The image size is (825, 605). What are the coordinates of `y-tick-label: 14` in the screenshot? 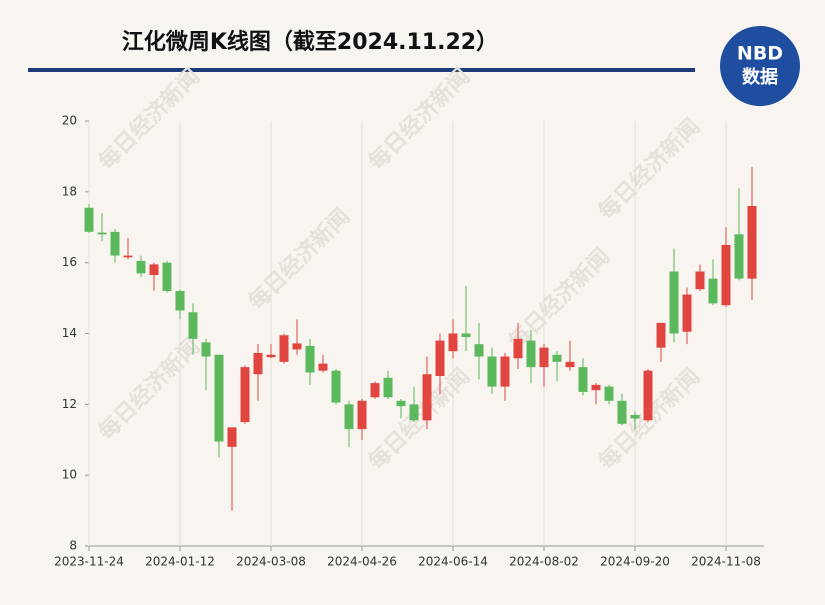 It's located at (69, 333).